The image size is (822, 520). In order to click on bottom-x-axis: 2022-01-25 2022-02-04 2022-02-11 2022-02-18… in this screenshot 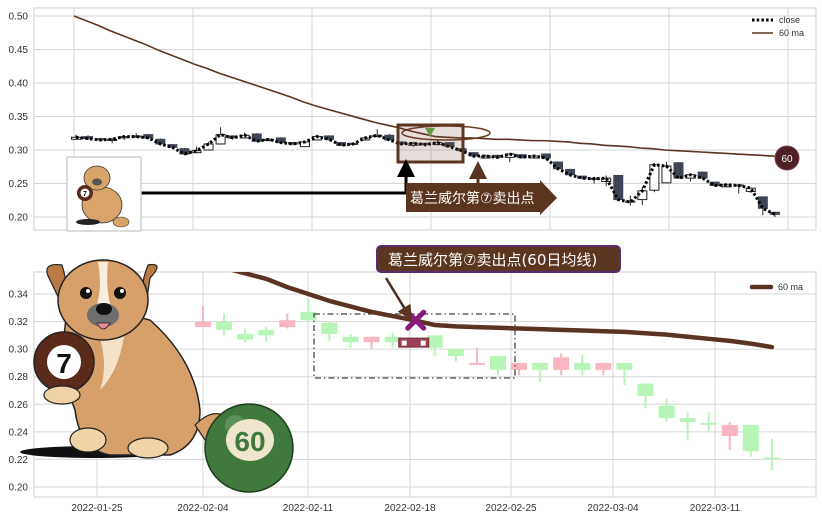, I will do `click(405, 508)`.